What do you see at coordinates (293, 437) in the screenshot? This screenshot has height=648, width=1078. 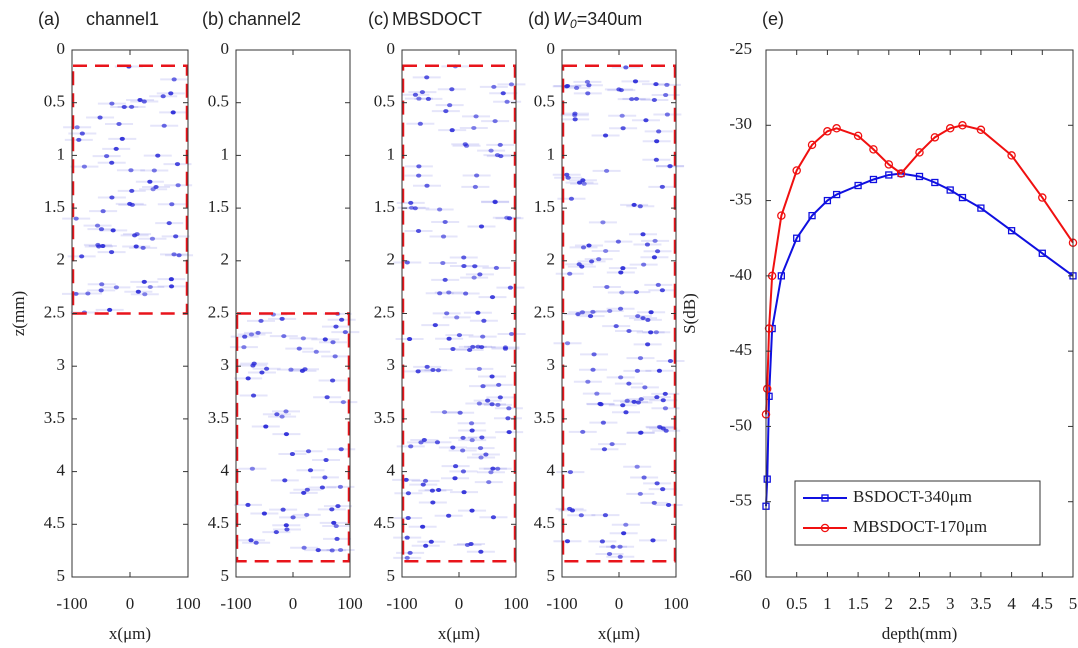 I see `region-box` at bounding box center [293, 437].